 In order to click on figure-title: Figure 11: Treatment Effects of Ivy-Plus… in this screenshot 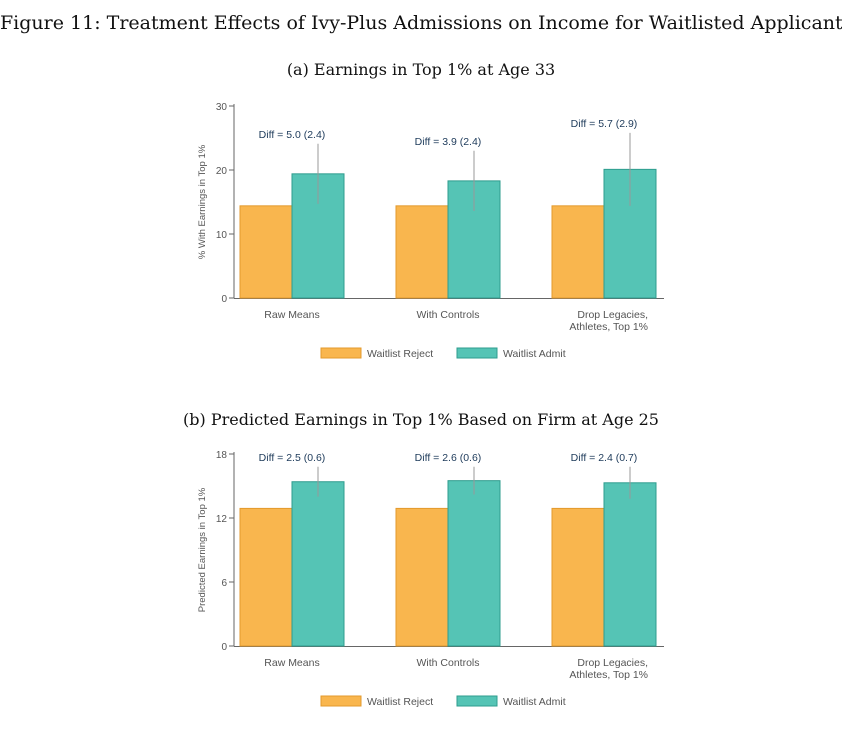, I will do `click(421, 23)`.